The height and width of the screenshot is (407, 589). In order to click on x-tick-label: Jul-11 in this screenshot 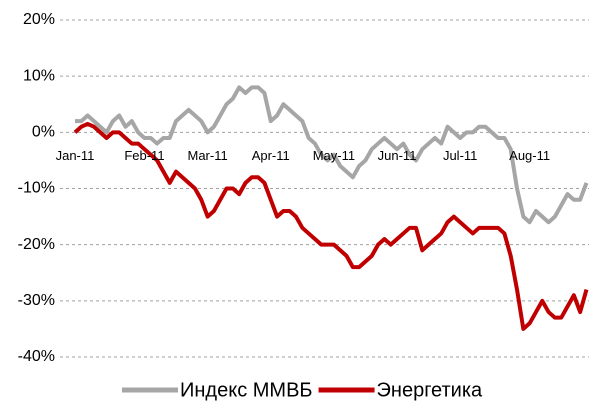, I will do `click(460, 155)`.